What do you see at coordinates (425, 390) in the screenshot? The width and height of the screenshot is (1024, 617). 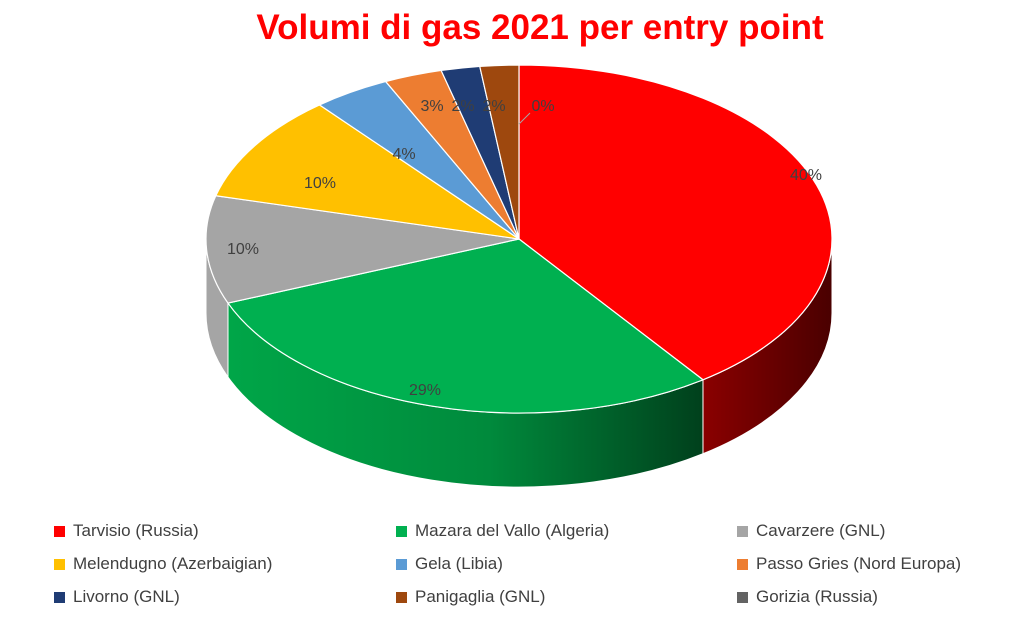 I see `data-label-mazara-del-vallo-algeria: 29%` at bounding box center [425, 390].